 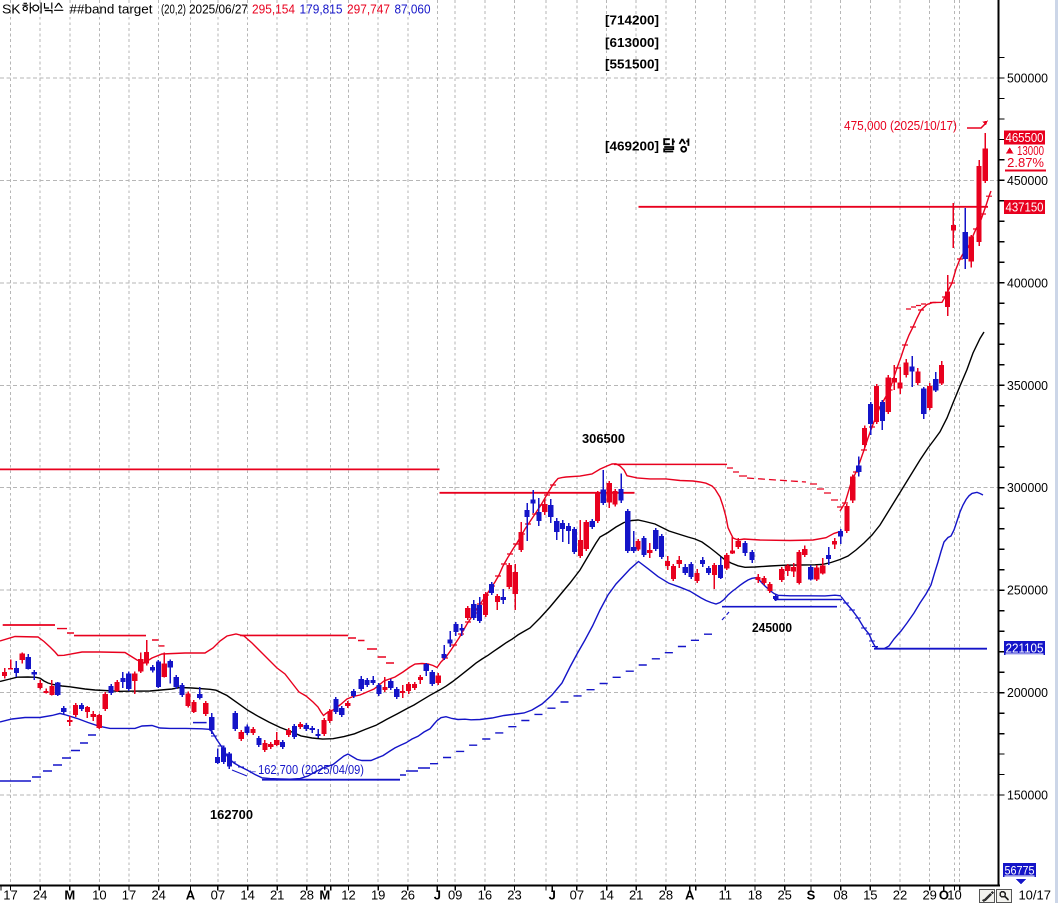 I want to click on svg-text: 437150, so click(x=1025, y=207).